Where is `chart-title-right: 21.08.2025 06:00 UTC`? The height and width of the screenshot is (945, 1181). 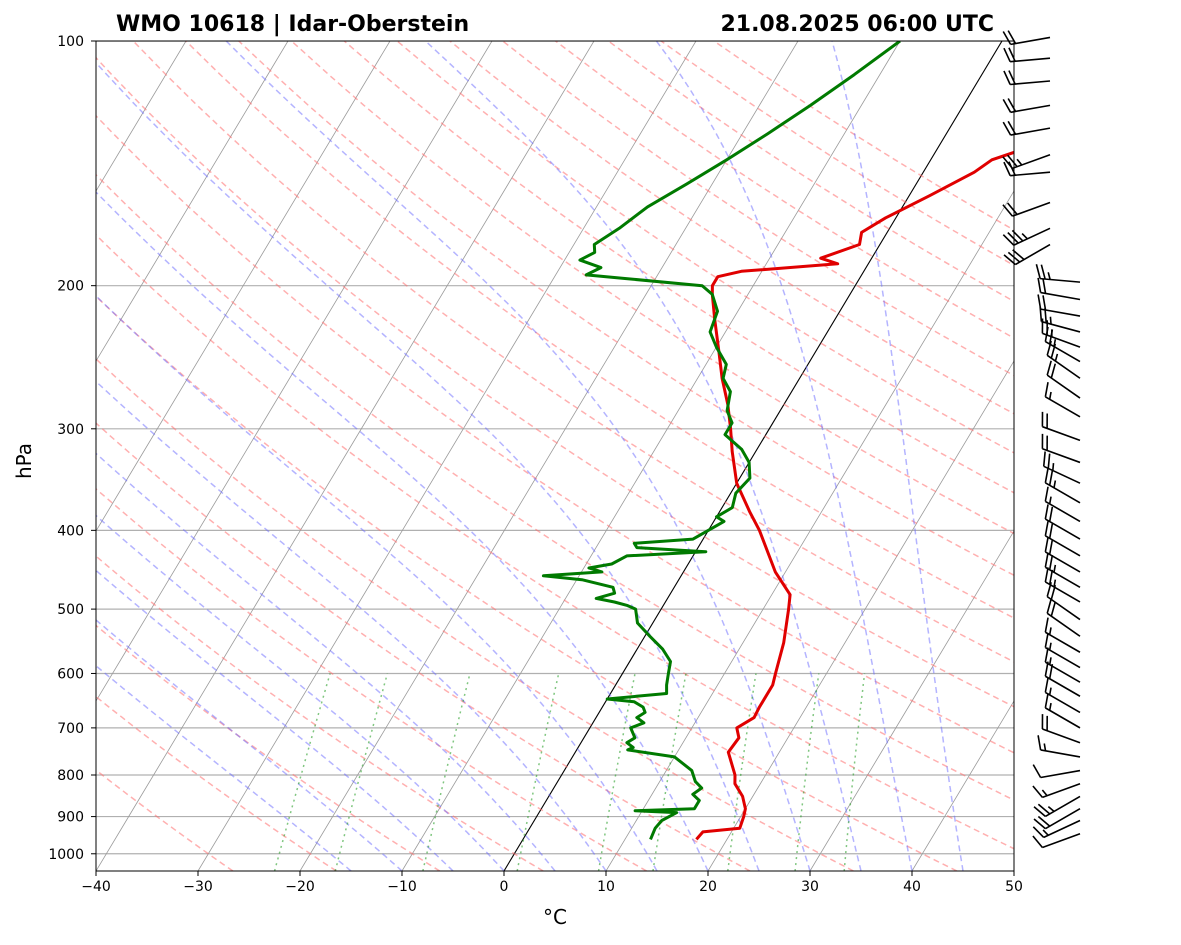
chart-title-right: 21.08.2025 06:00 UTC is located at coordinates (857, 24).